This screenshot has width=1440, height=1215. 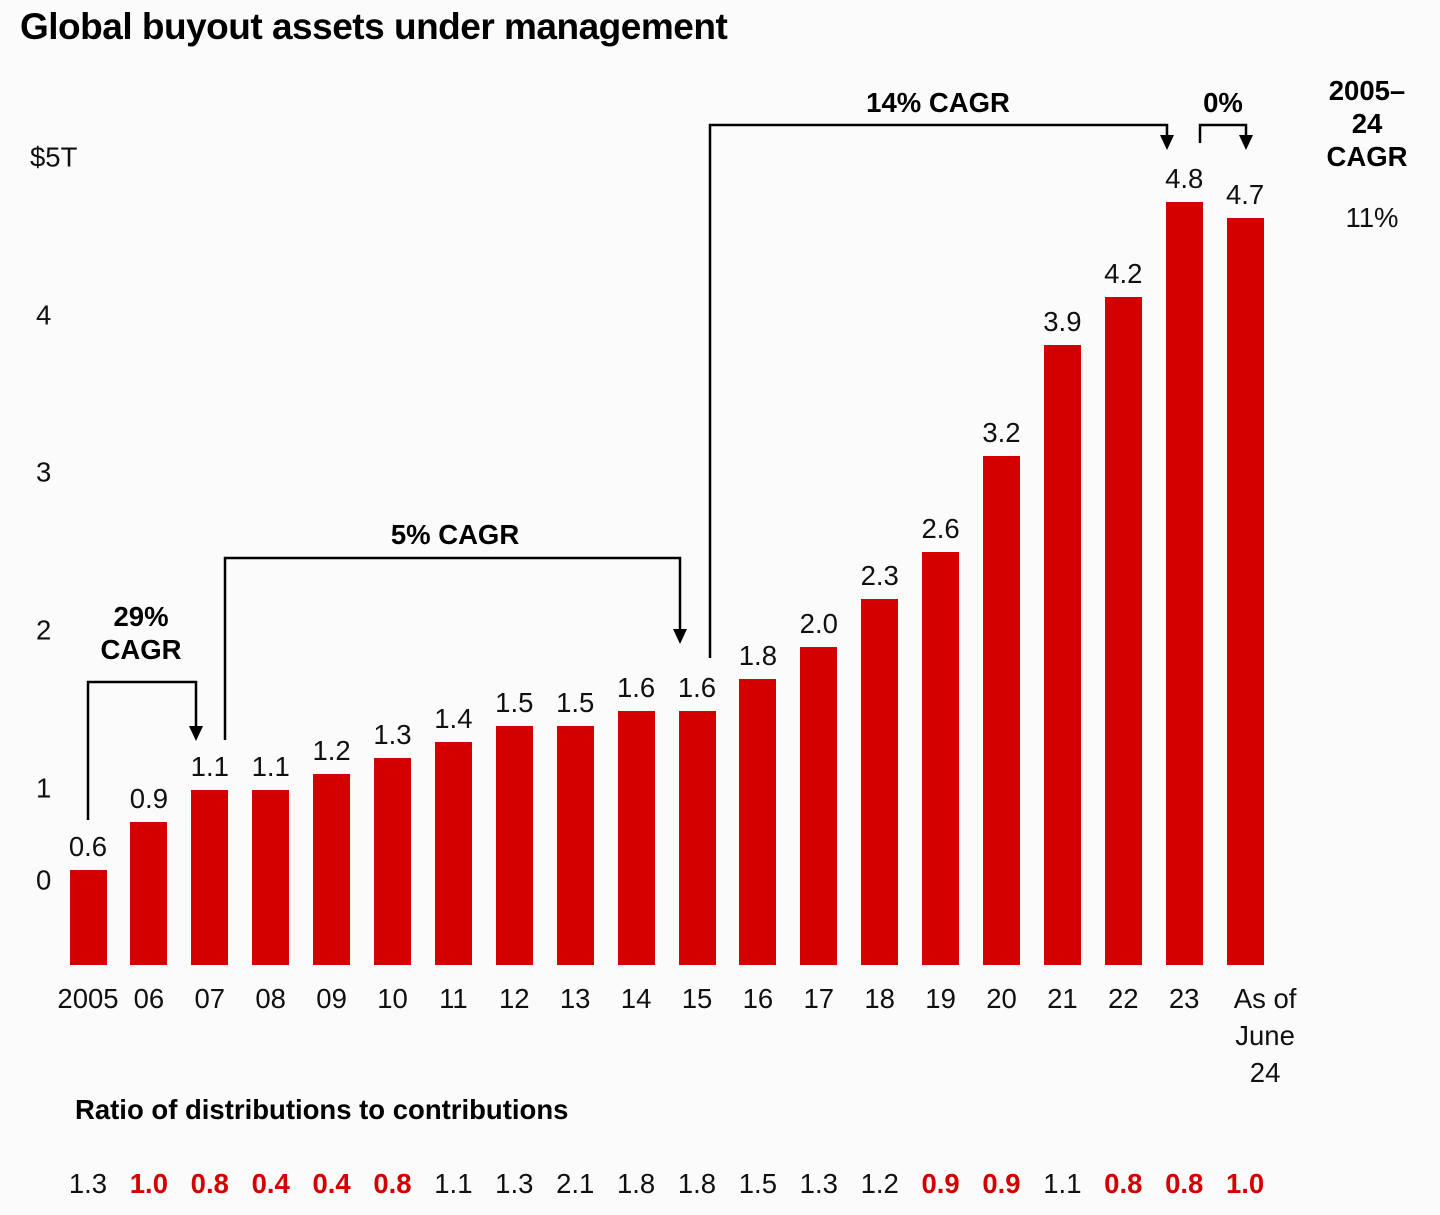 I want to click on bar-value-label: 4.7, so click(x=1245, y=194).